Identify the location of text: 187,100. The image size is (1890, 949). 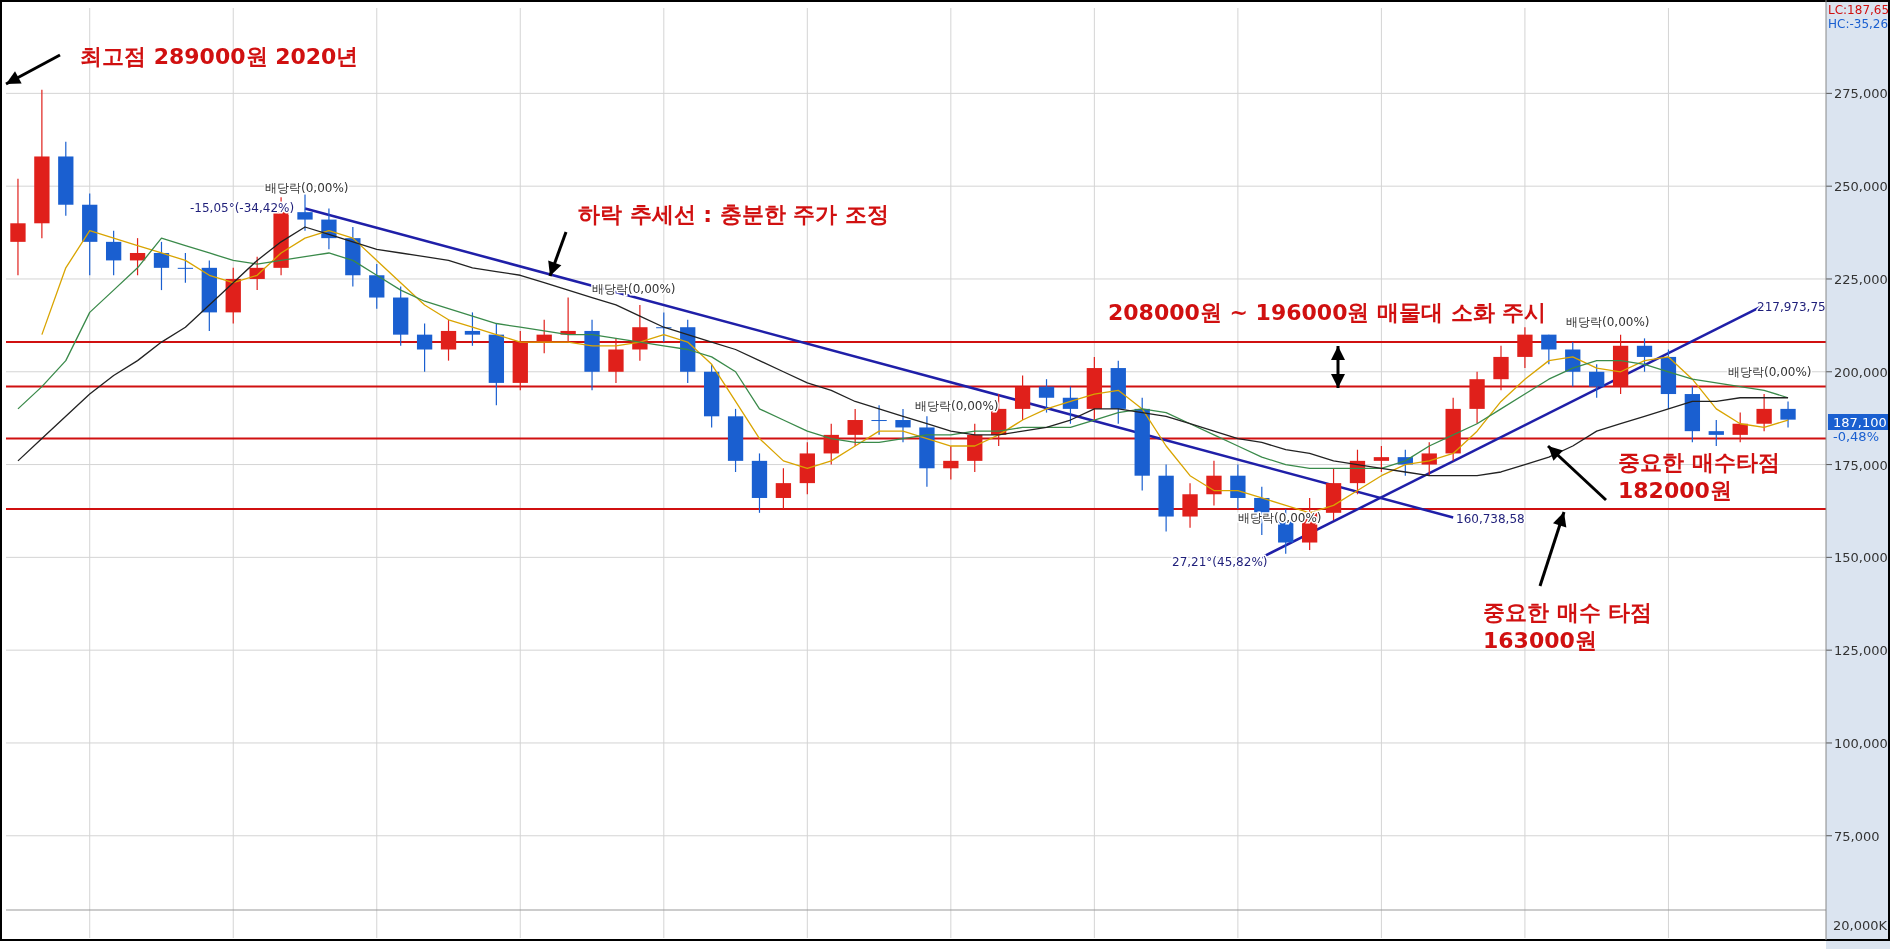
(1860, 422).